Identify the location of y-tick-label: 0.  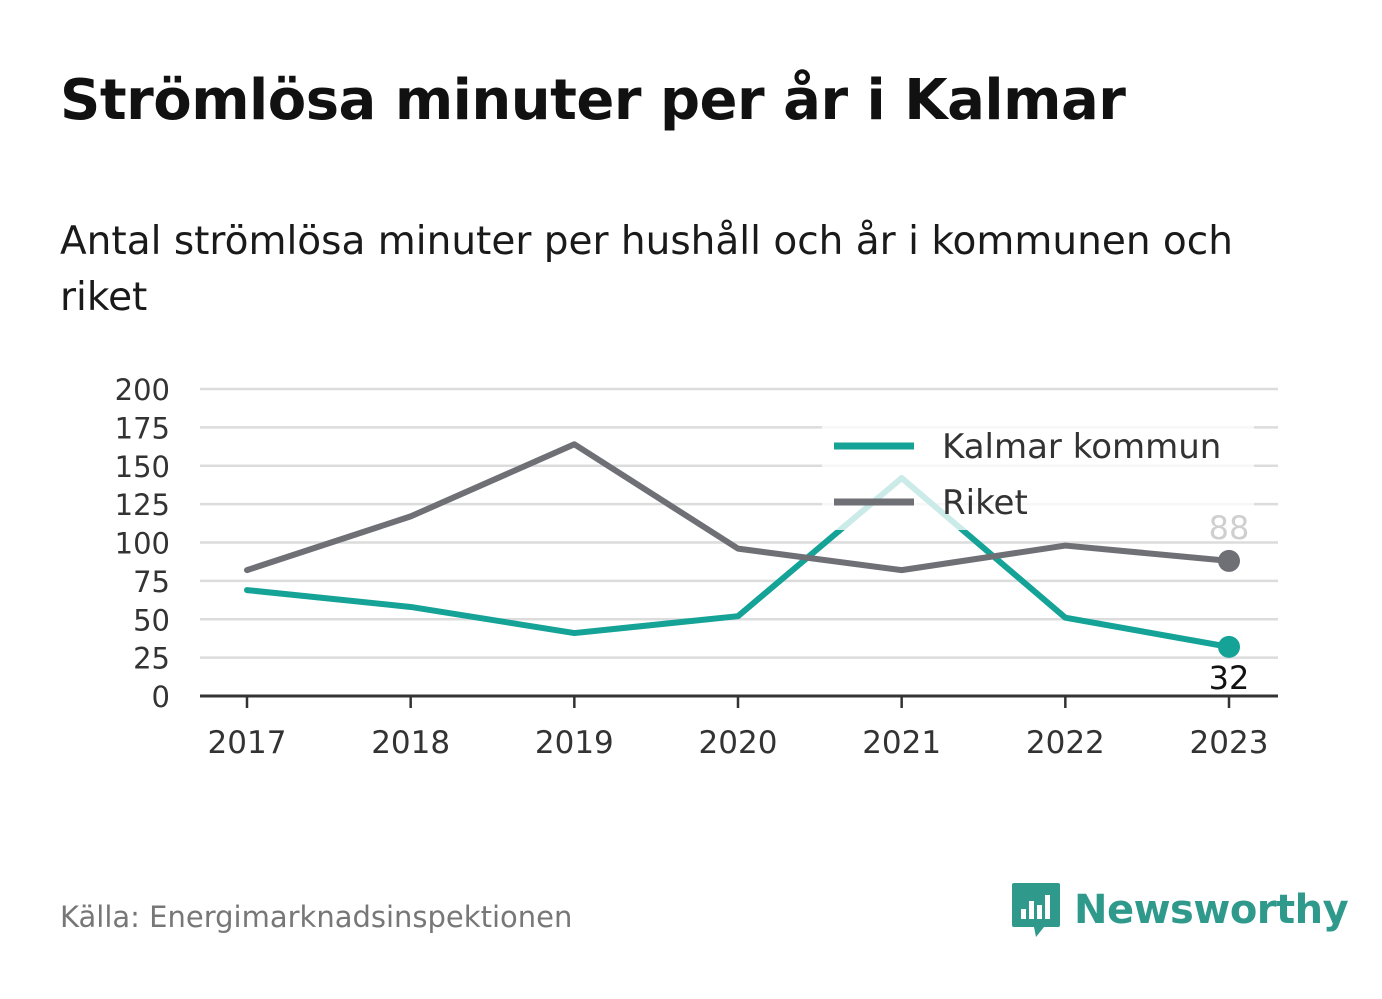
(161, 697).